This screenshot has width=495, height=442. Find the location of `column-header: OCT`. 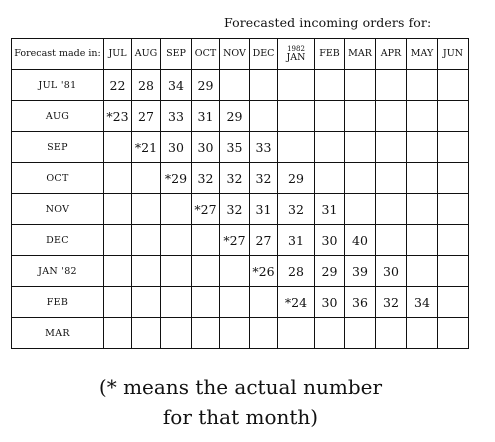

column-header: OCT is located at coordinates (205, 54).